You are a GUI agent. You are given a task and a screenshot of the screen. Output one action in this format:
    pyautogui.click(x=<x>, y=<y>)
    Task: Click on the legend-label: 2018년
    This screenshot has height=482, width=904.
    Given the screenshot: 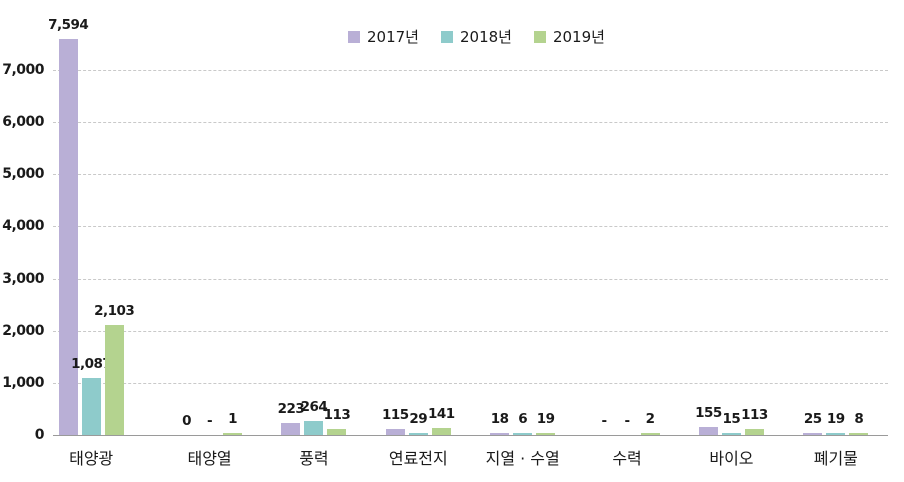 What is the action you would take?
    pyautogui.click(x=485, y=37)
    